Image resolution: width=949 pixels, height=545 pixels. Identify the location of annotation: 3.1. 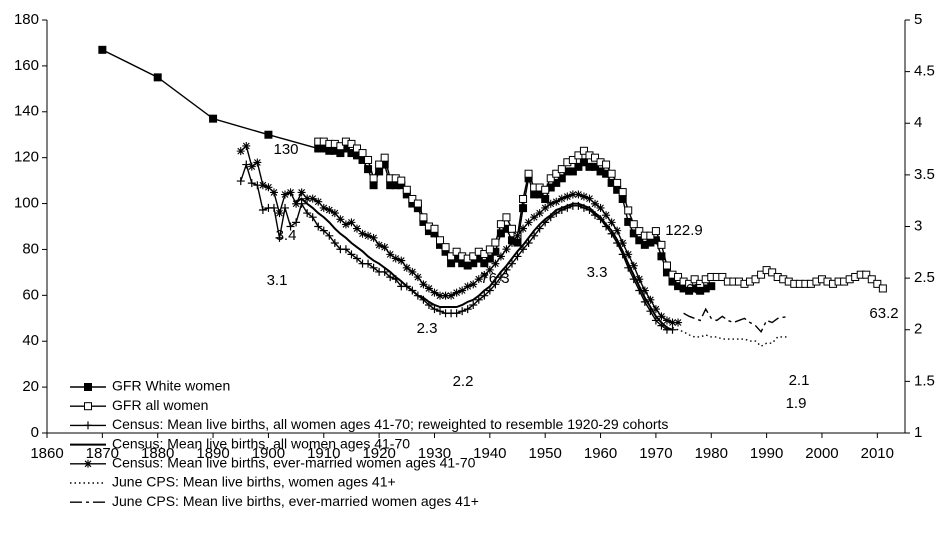
(277, 280).